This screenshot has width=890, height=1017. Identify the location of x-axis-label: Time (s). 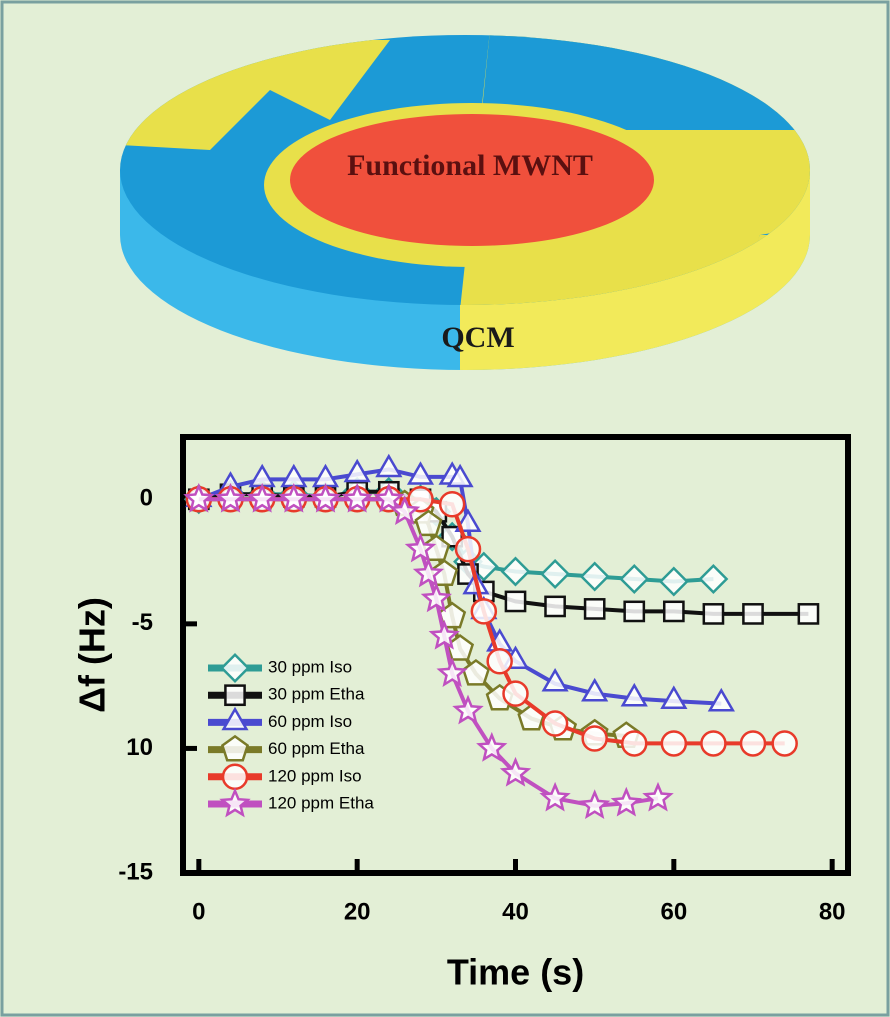
(515, 972).